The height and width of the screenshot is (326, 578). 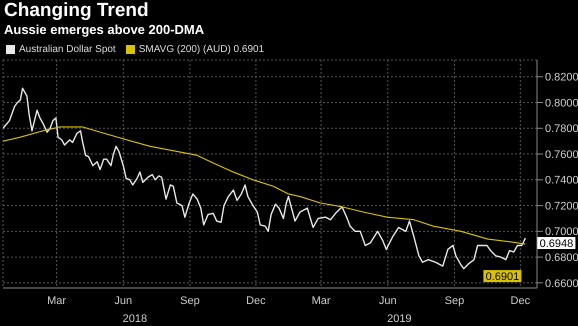 What do you see at coordinates (561, 206) in the screenshot?
I see `y-tick-label: 0.7200` at bounding box center [561, 206].